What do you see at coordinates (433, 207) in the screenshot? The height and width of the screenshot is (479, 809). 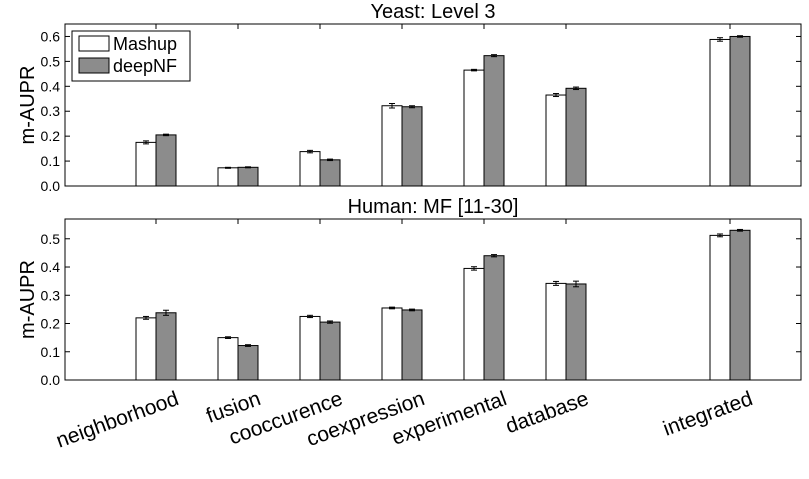 I see `chart-title: Human: MF [11-30]` at bounding box center [433, 207].